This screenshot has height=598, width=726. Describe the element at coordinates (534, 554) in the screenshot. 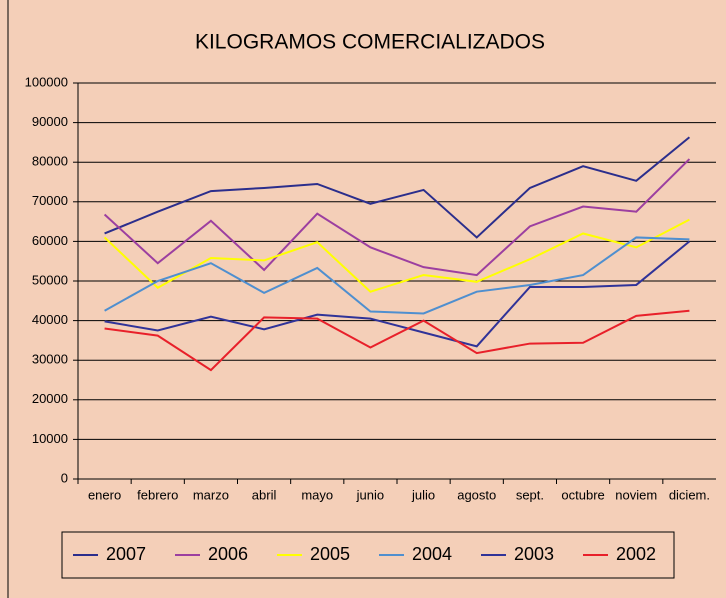

I see `legend-label: 2003` at that location.